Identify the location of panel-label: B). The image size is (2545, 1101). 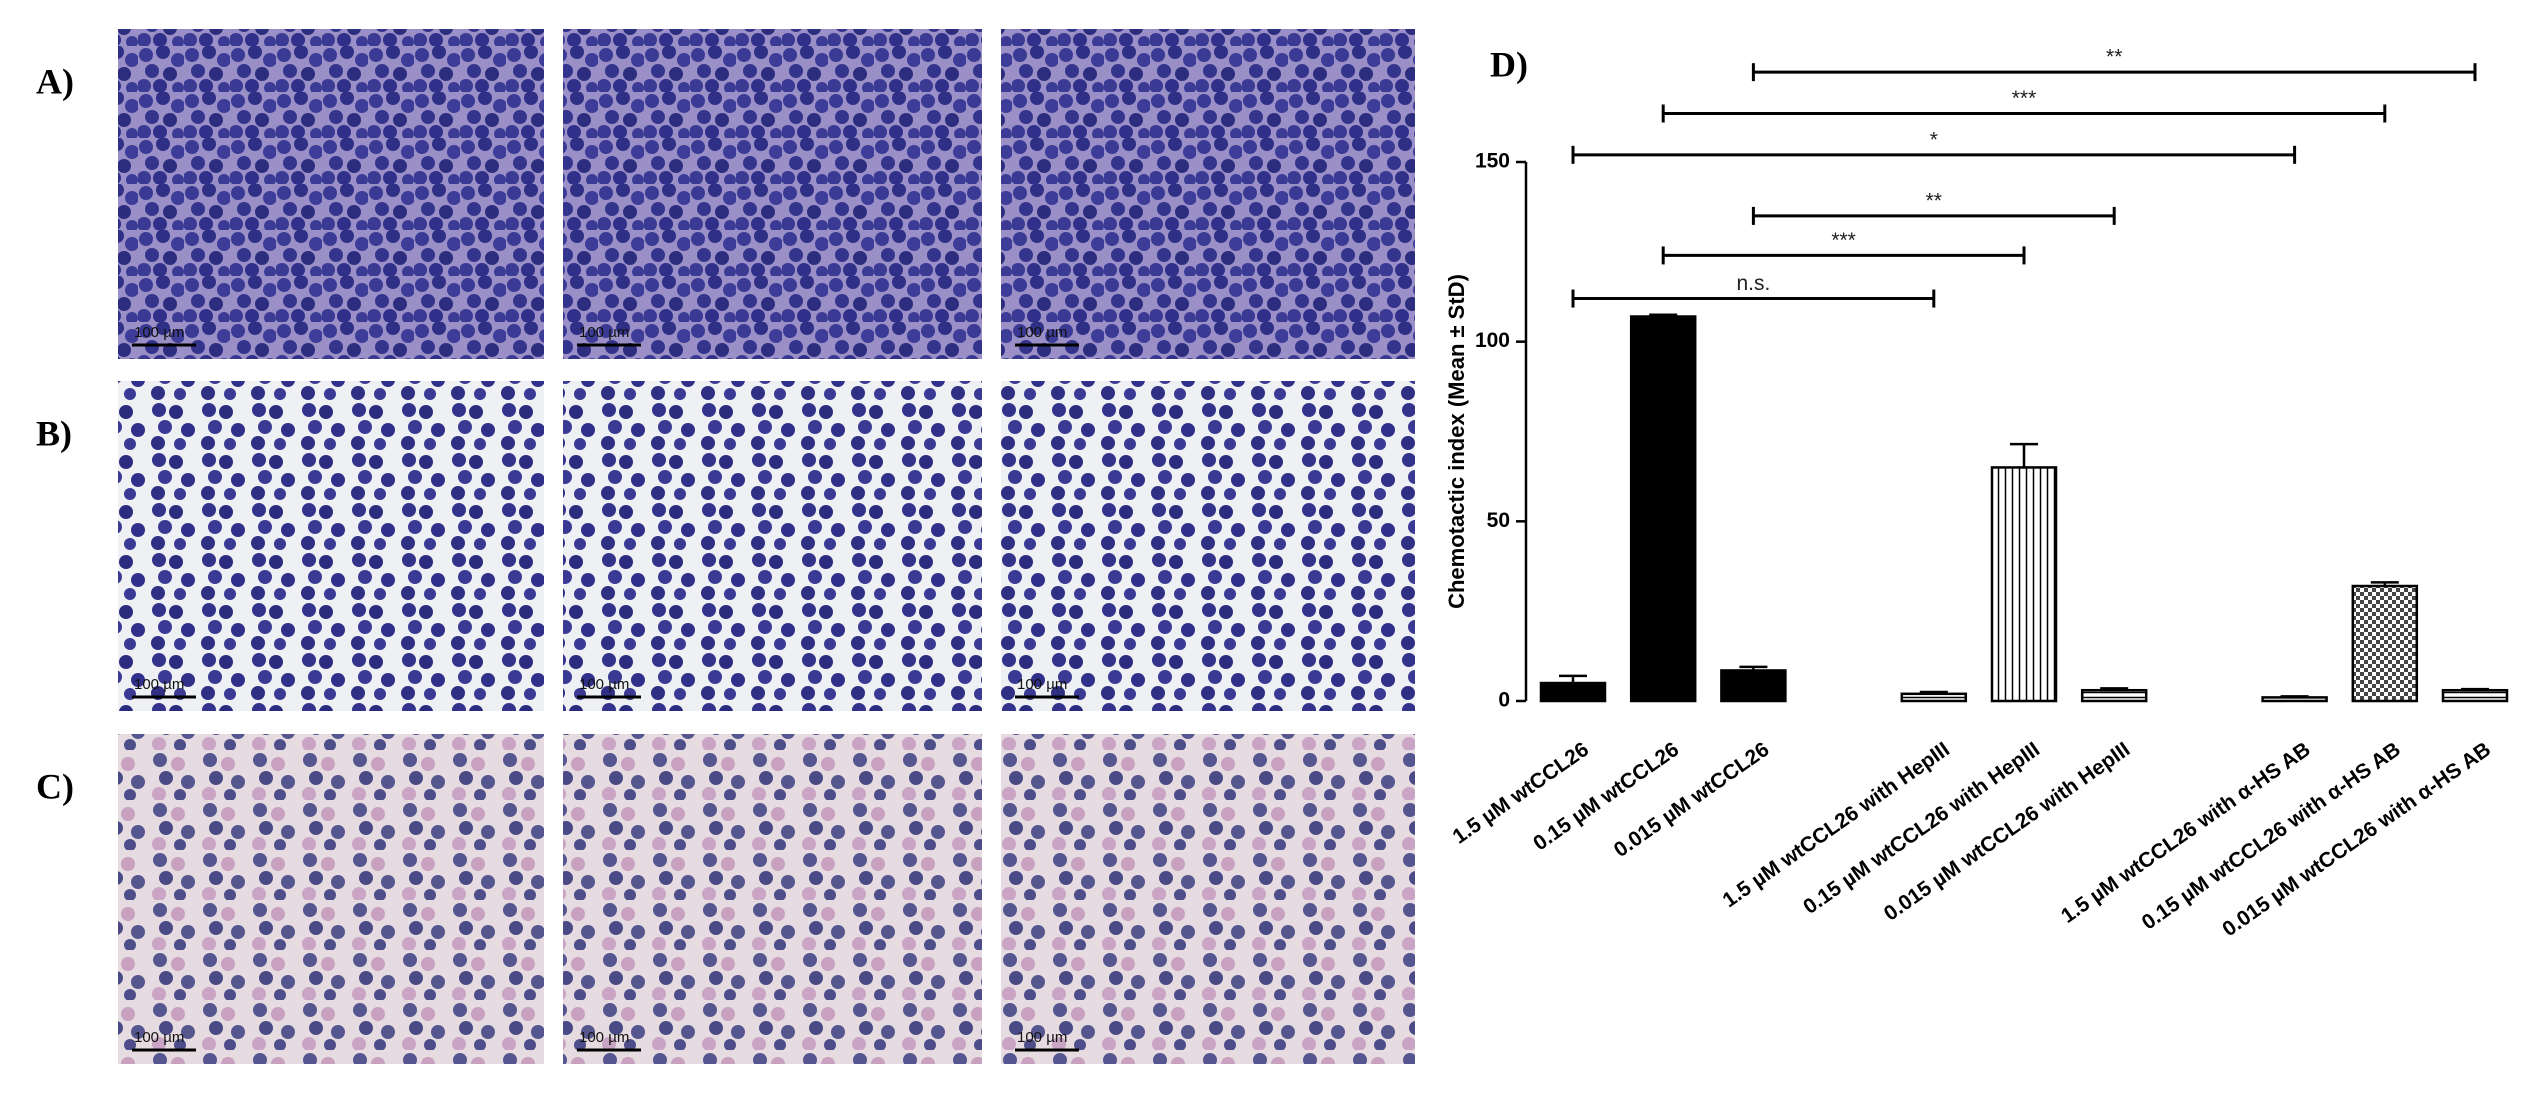
(54, 433).